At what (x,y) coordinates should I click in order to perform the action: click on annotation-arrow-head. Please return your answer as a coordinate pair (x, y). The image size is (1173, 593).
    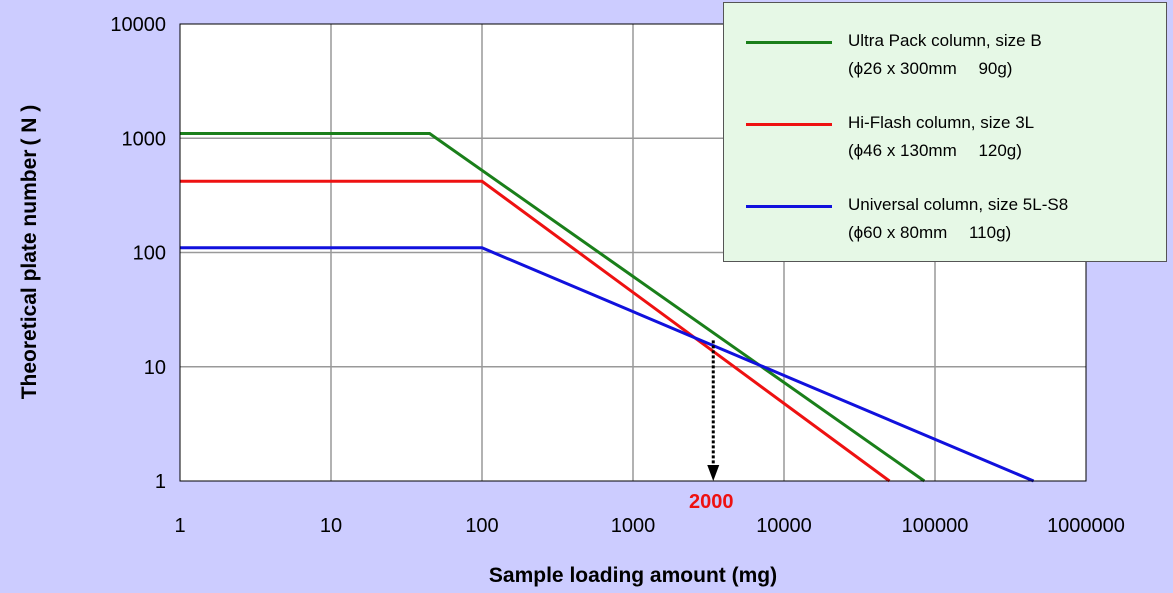
    Looking at the image, I should click on (713, 473).